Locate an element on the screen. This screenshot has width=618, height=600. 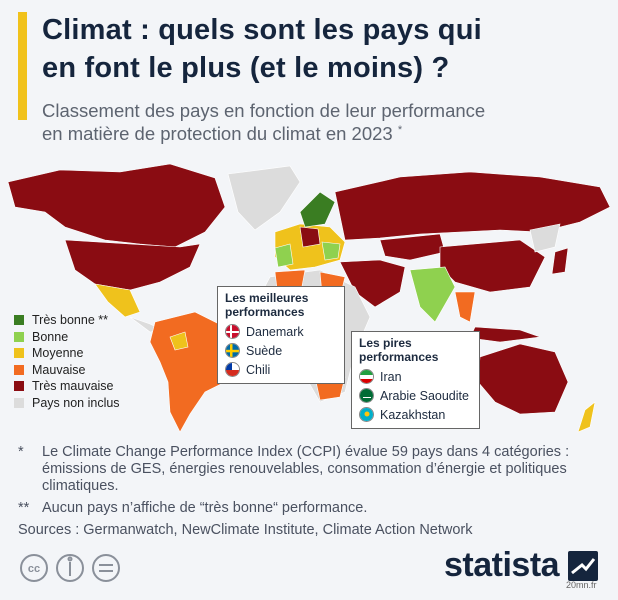
callout-country: Iran is located at coordinates (415, 376).